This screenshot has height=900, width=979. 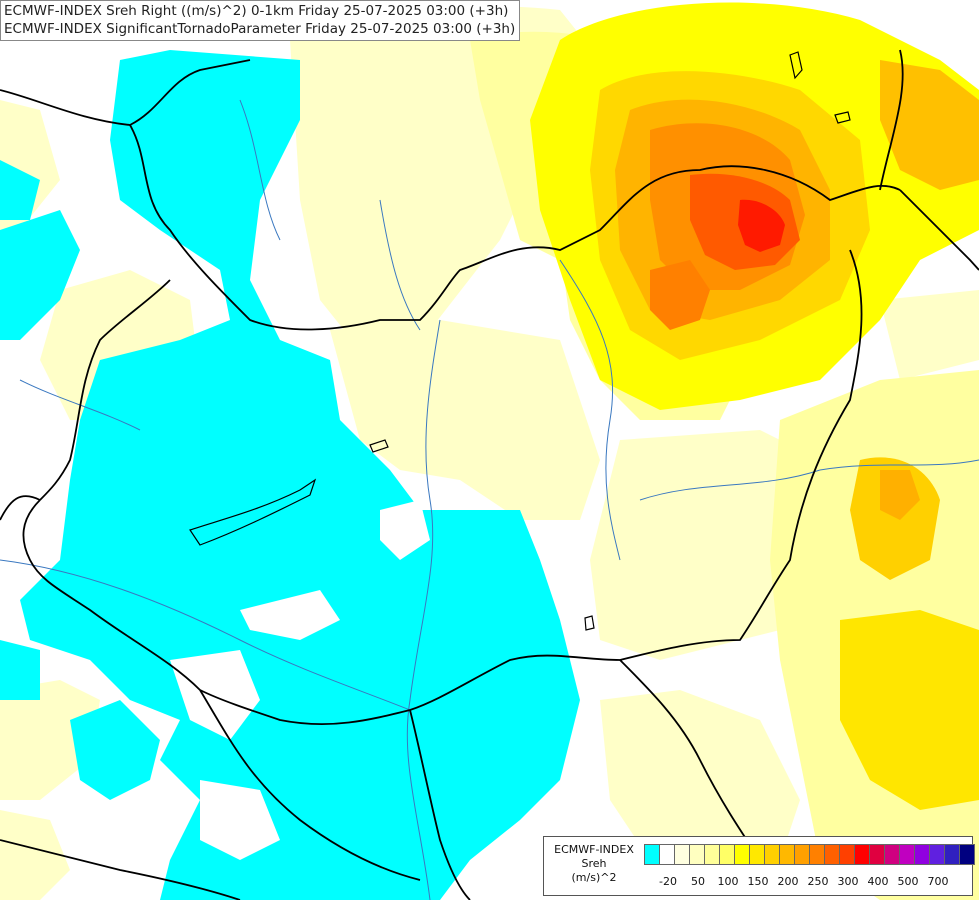 I want to click on legend-tick-label: 50, so click(x=698, y=881).